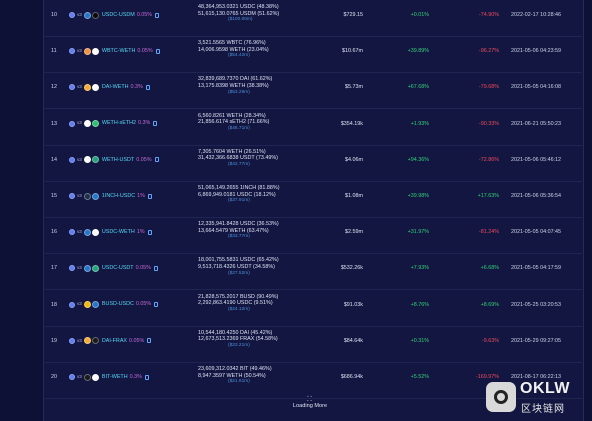  What do you see at coordinates (117, 304) in the screenshot?
I see `pool-name: BUSD-USDC` at bounding box center [117, 304].